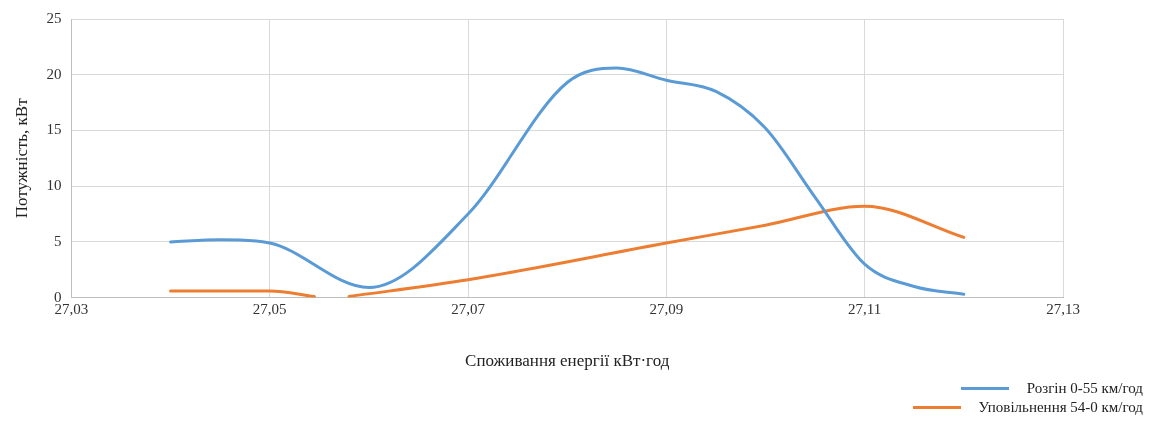  I want to click on y-tick-label: 0, so click(57, 296).